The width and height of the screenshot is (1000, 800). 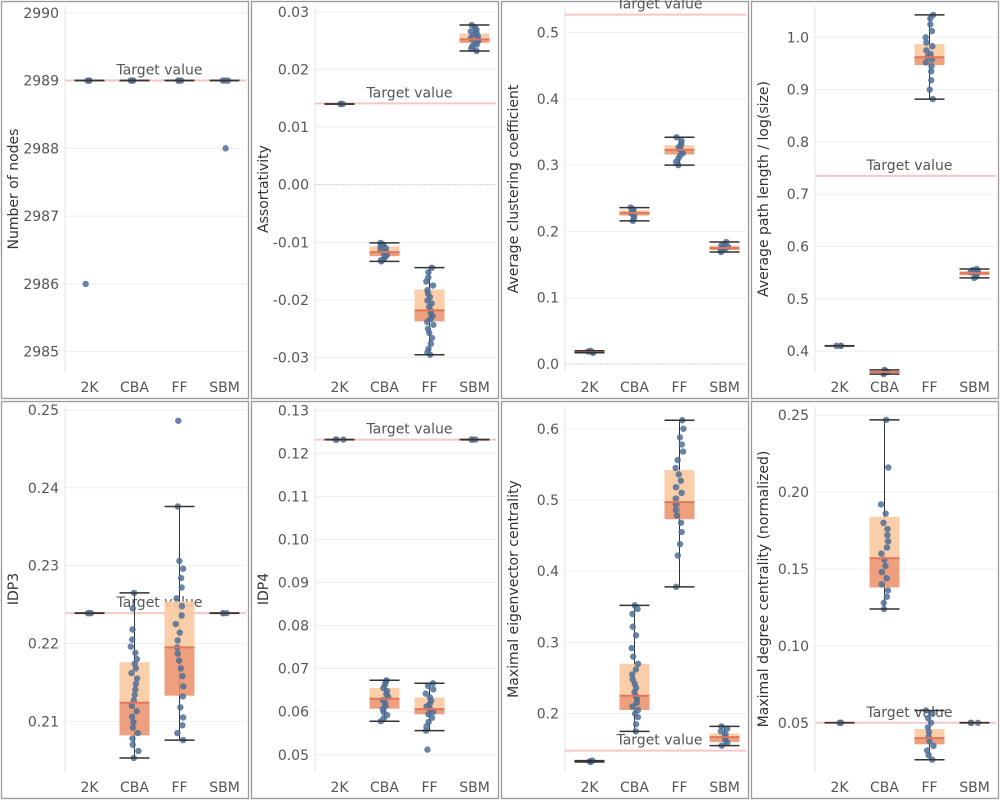 What do you see at coordinates (293, 627) in the screenshot?
I see `y-tick-label: 0.08` at bounding box center [293, 627].